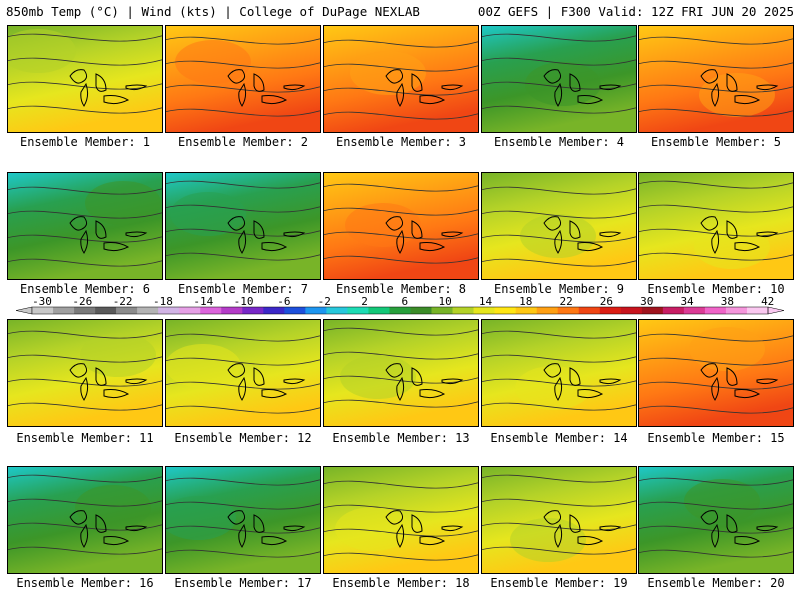 The image size is (800, 600). Describe the element at coordinates (85, 79) in the screenshot. I see `ensemble-member-1-map` at that location.